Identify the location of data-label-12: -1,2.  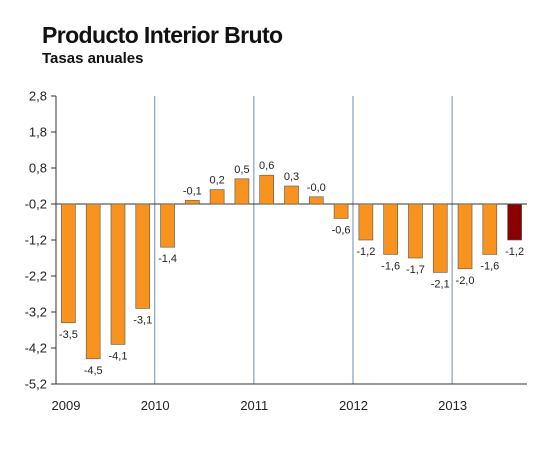
(365, 252).